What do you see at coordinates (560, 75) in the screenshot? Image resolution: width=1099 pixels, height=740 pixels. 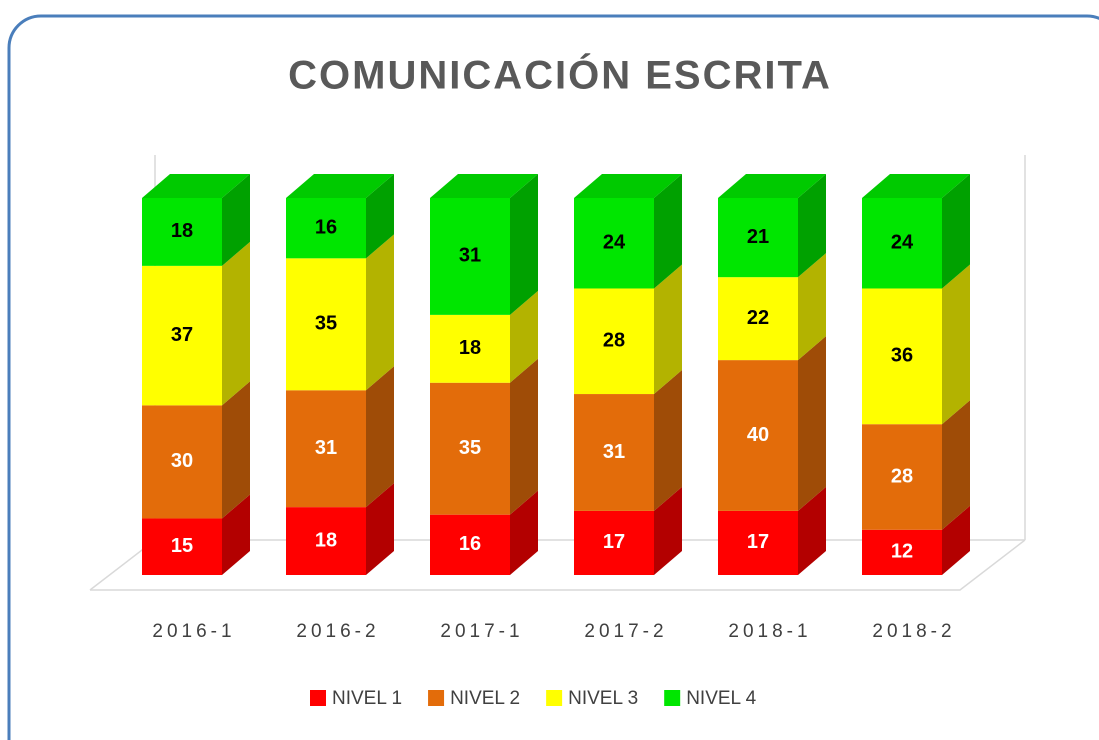 I see `chart-title: COMUNICACIÓN ESCRITA` at bounding box center [560, 75].